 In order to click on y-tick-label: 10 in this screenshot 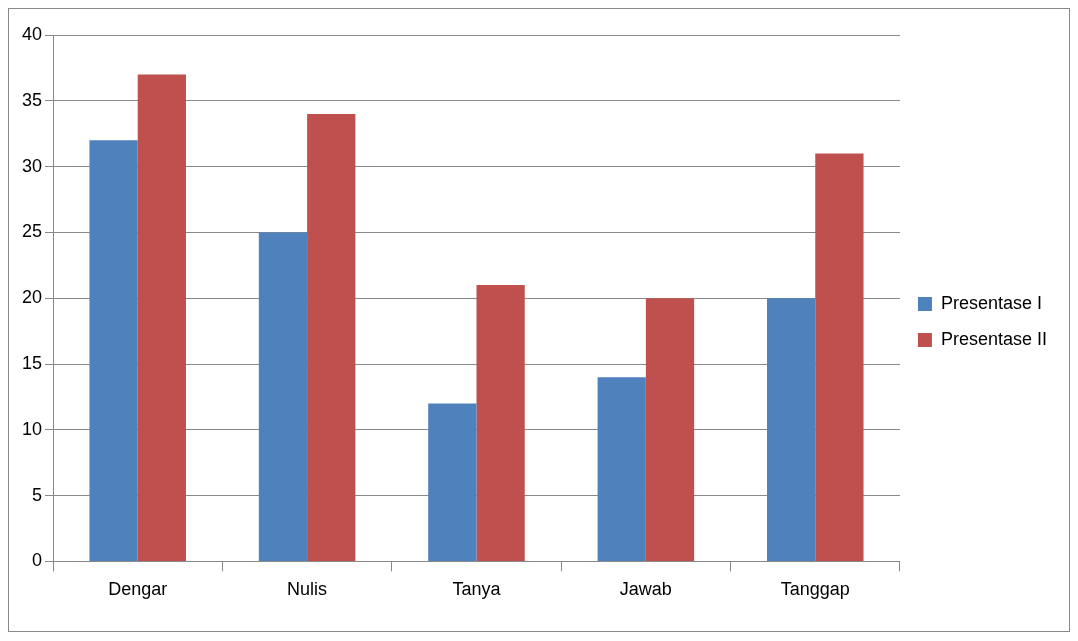, I will do `click(32, 428)`.